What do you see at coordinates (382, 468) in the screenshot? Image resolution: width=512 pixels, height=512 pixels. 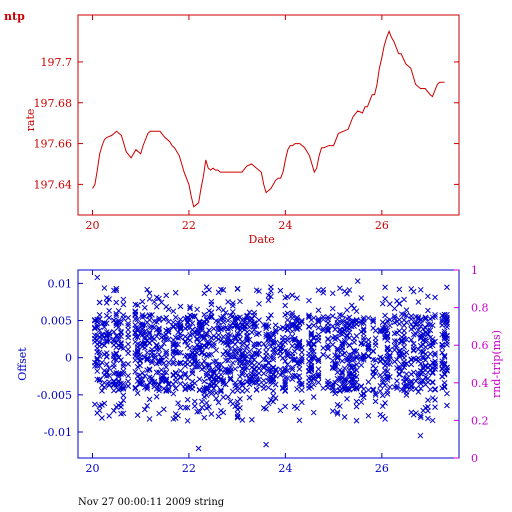 I see `offset-x-tick-label: 26` at bounding box center [382, 468].